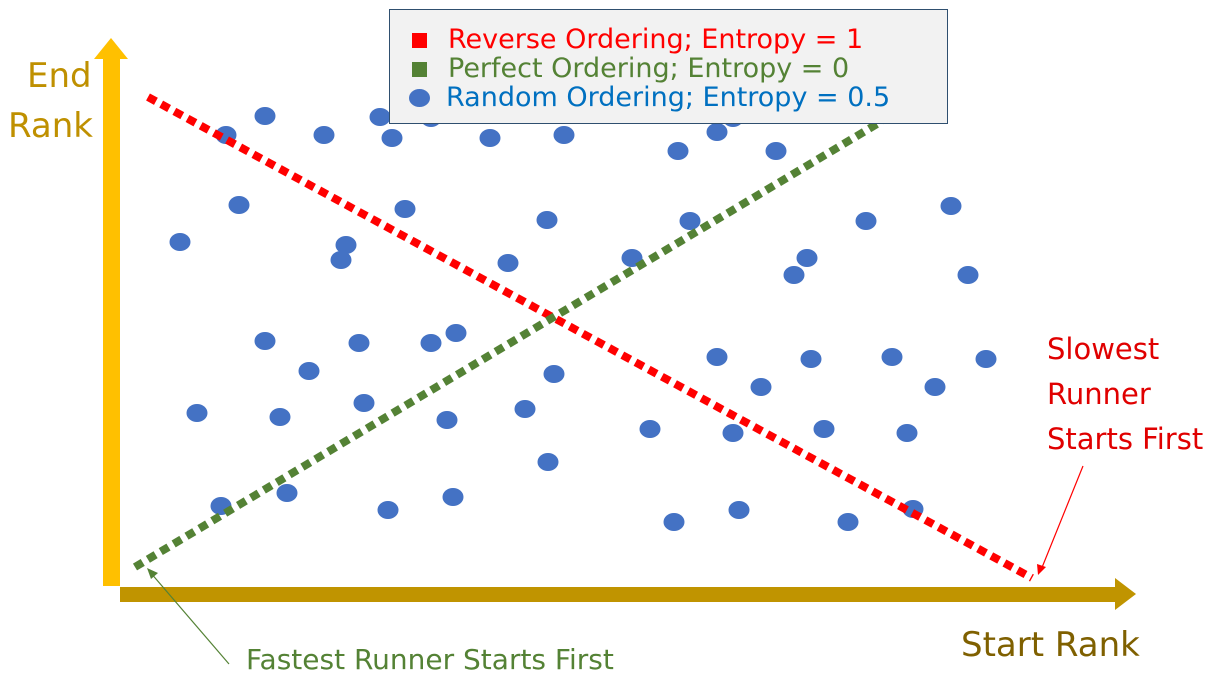 Image resolution: width=1215 pixels, height=679 pixels. I want to click on legend-item-perfect: Perfect Ordering; Entropy = 0, so click(630, 69).